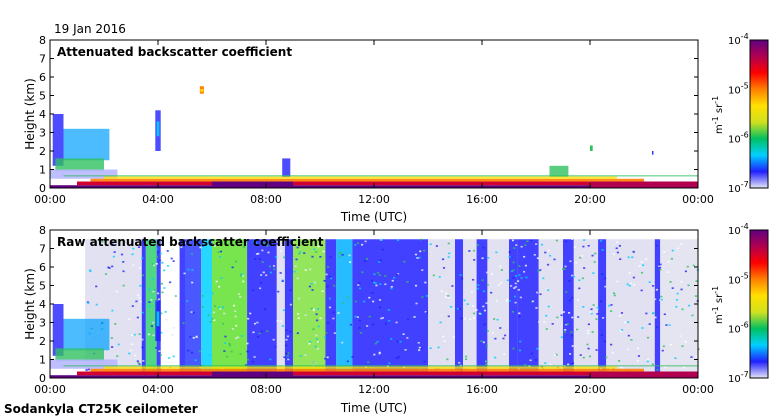  I want to click on colorbar-tick-label: 10-6, so click(738, 138).